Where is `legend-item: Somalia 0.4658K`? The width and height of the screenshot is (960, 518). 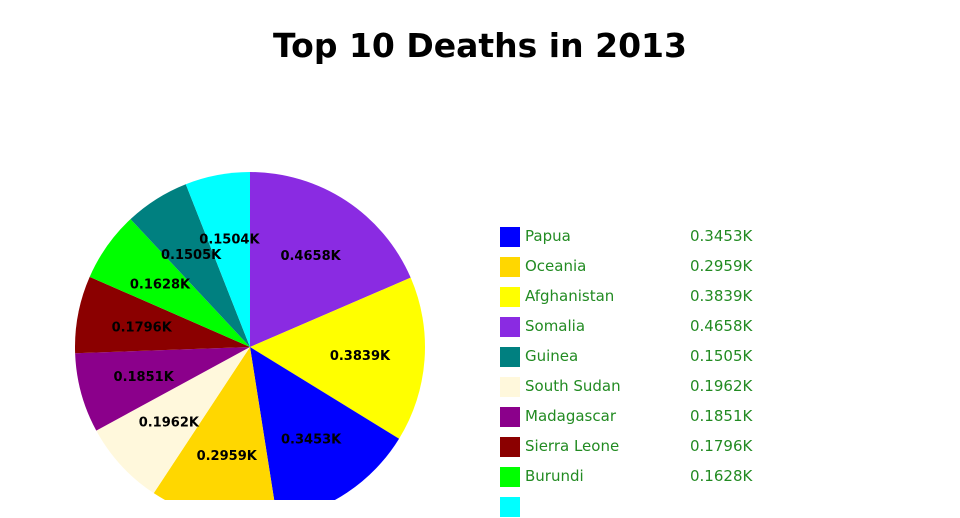
legend-item: Somalia 0.4658K is located at coordinates (650, 327).